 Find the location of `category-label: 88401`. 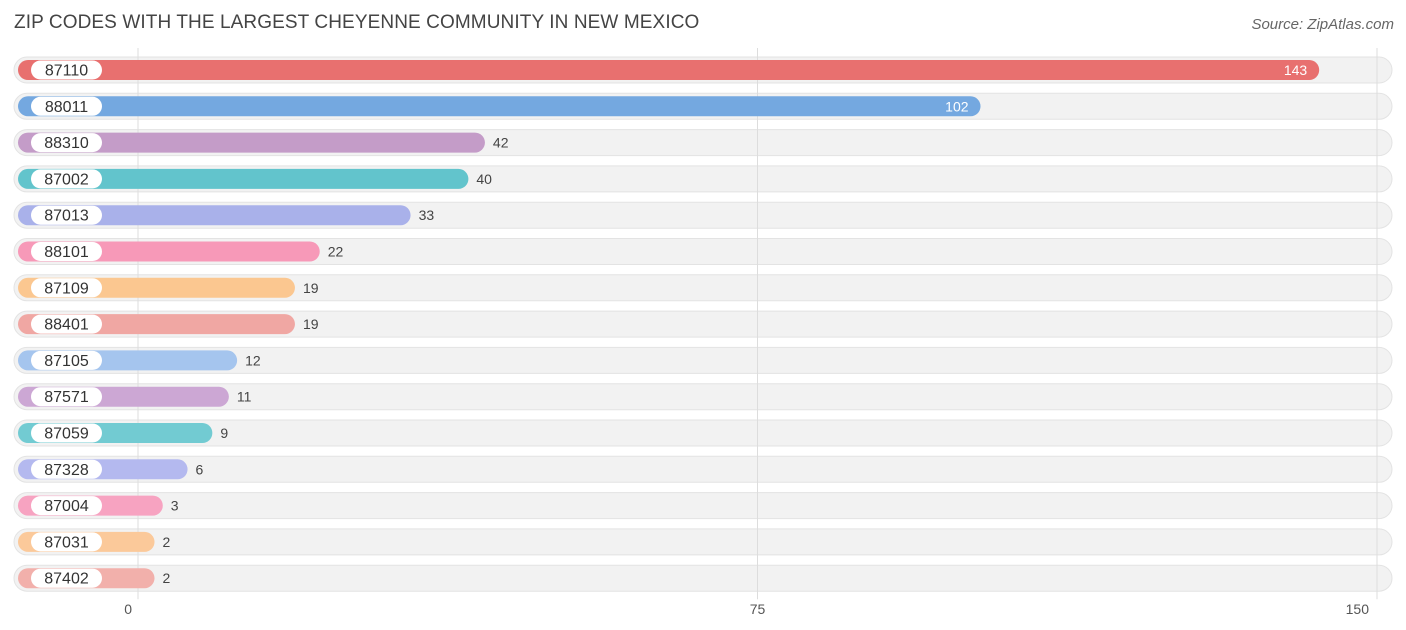

category-label: 88401 is located at coordinates (66, 325).